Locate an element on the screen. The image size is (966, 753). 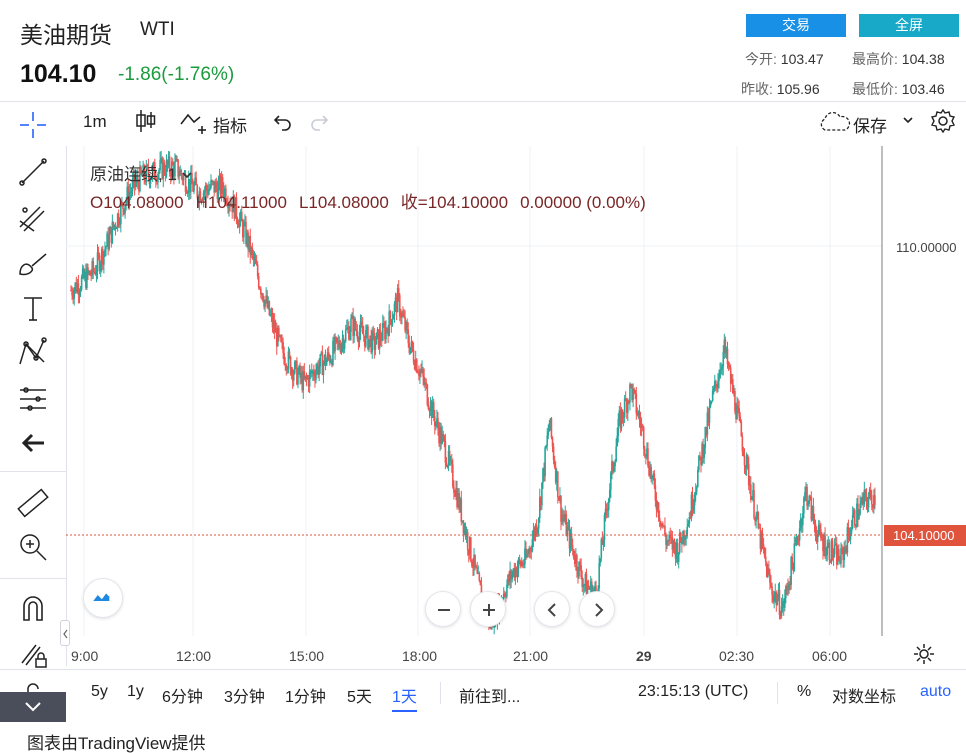
utc-clock: 23:15:13 (UTC) is located at coordinates (693, 691).